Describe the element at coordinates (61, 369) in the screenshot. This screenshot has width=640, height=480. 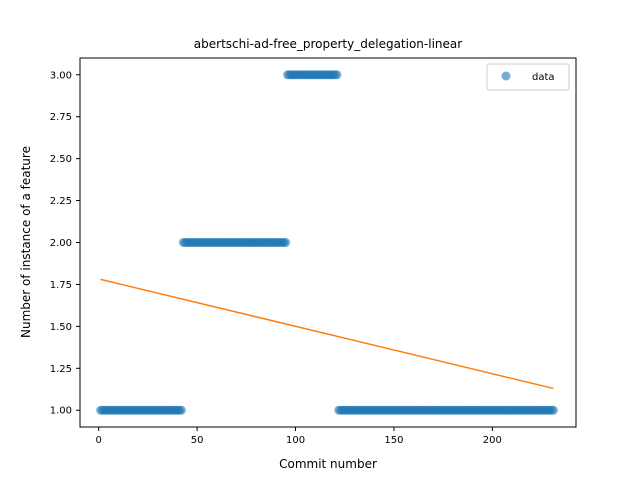
I see `y-tick-label: 1.25` at that location.